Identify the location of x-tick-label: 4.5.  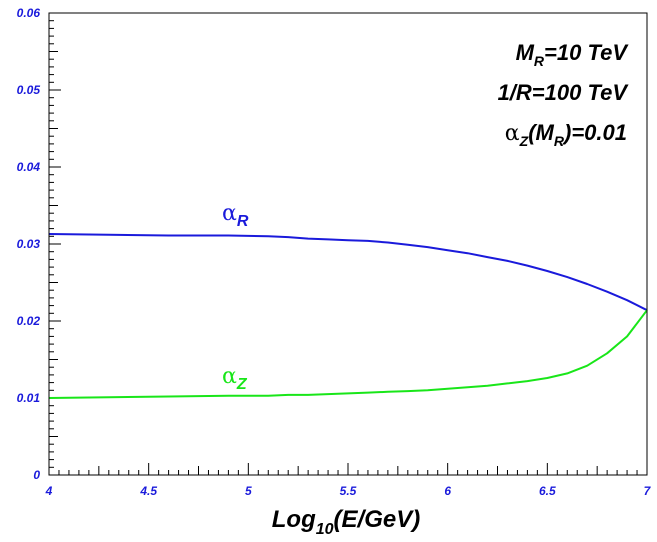
(148, 491).